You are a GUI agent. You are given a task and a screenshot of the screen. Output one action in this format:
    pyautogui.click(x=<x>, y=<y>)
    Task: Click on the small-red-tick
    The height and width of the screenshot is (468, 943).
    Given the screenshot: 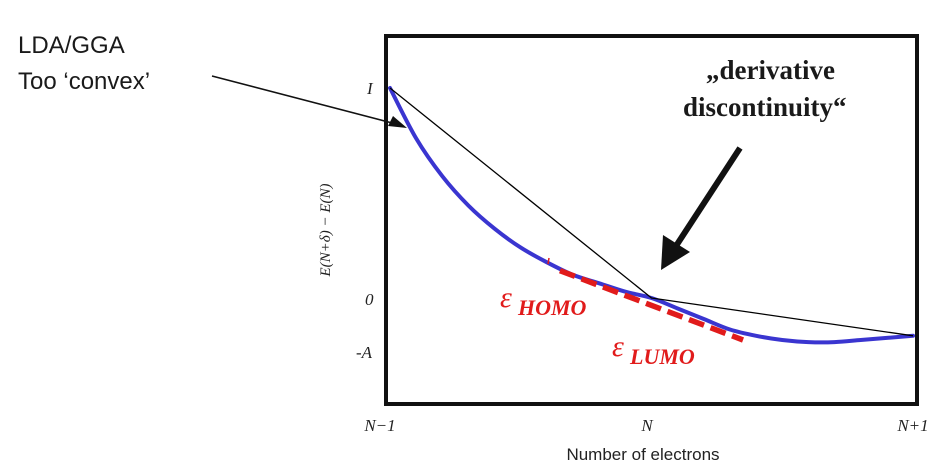 What is the action you would take?
    pyautogui.click(x=548, y=261)
    